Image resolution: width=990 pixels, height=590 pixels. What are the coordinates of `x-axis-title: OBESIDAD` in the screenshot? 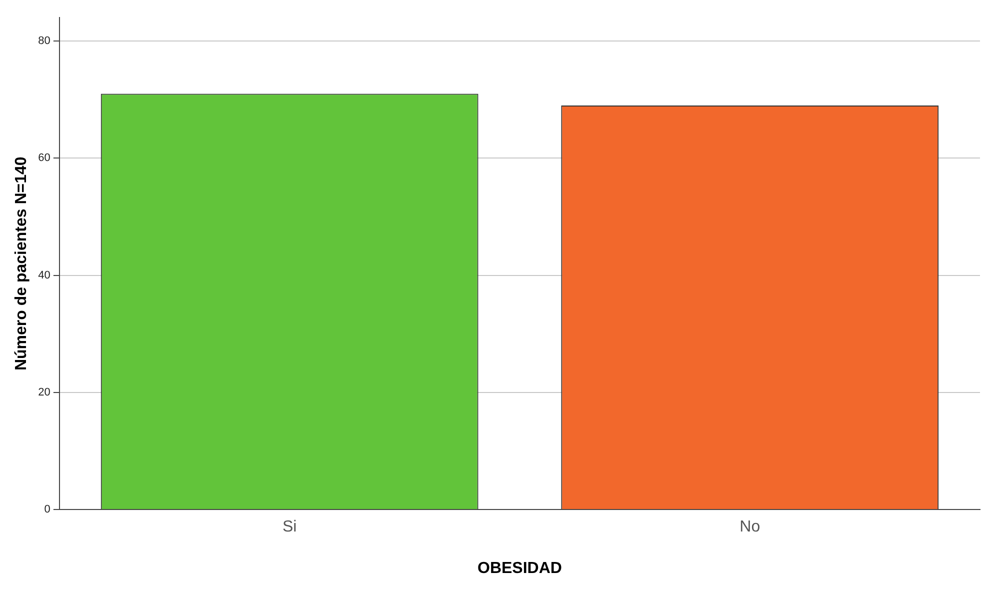 It's located at (519, 568).